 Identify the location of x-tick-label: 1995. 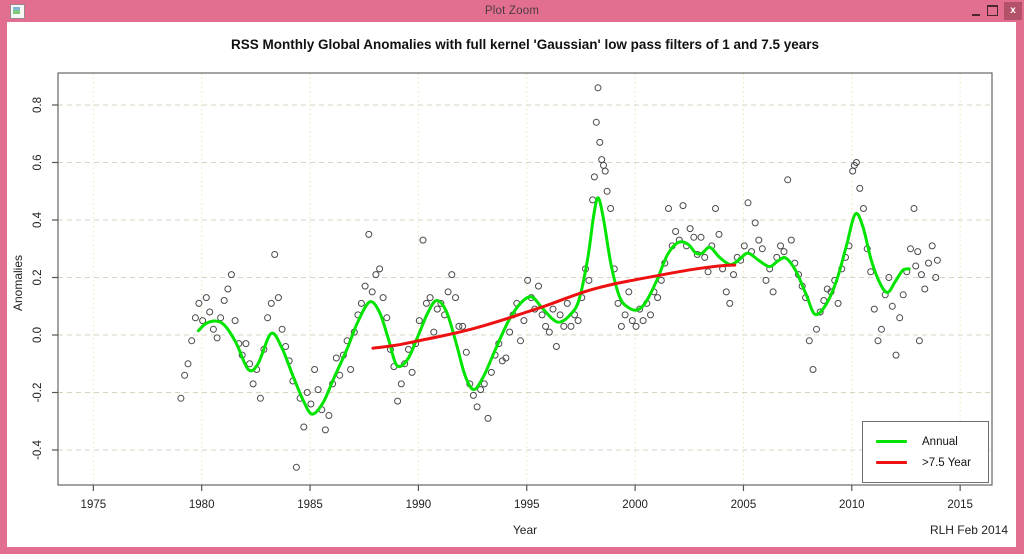
(527, 505).